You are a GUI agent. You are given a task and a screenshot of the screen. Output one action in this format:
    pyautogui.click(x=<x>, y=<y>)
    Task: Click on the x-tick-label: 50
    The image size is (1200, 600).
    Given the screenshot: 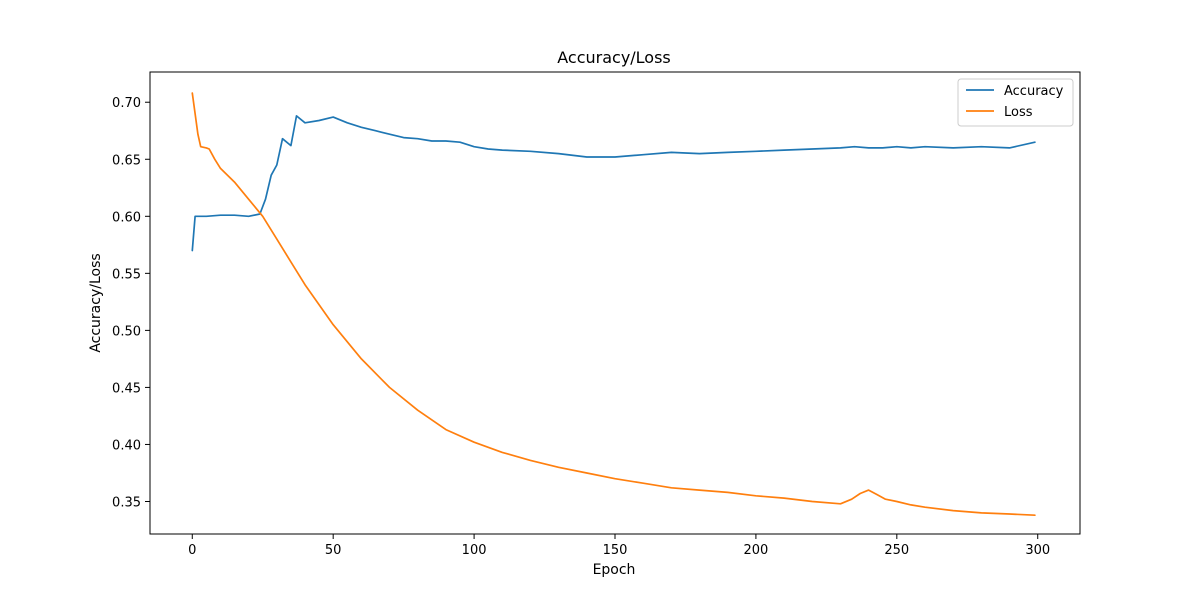 What is the action you would take?
    pyautogui.click(x=333, y=550)
    